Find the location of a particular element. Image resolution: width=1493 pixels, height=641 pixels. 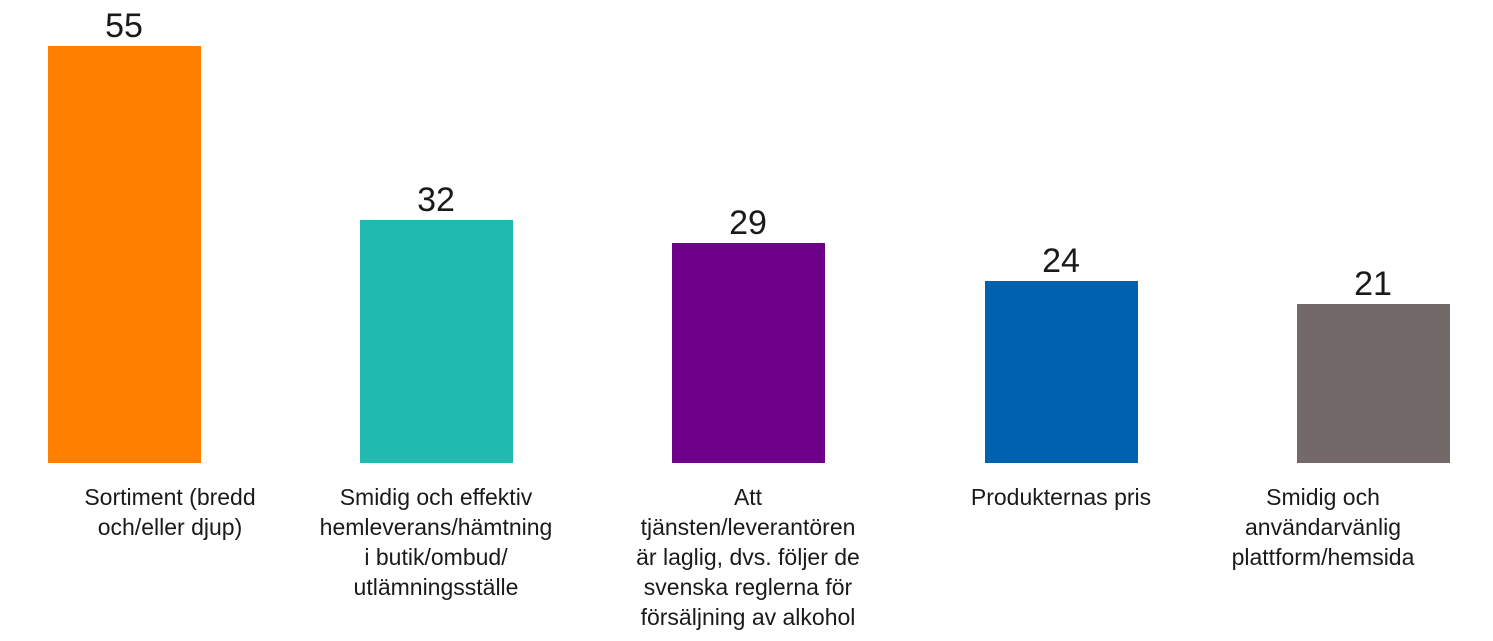

category-label-4: Produkternas pris is located at coordinates (1061, 497).